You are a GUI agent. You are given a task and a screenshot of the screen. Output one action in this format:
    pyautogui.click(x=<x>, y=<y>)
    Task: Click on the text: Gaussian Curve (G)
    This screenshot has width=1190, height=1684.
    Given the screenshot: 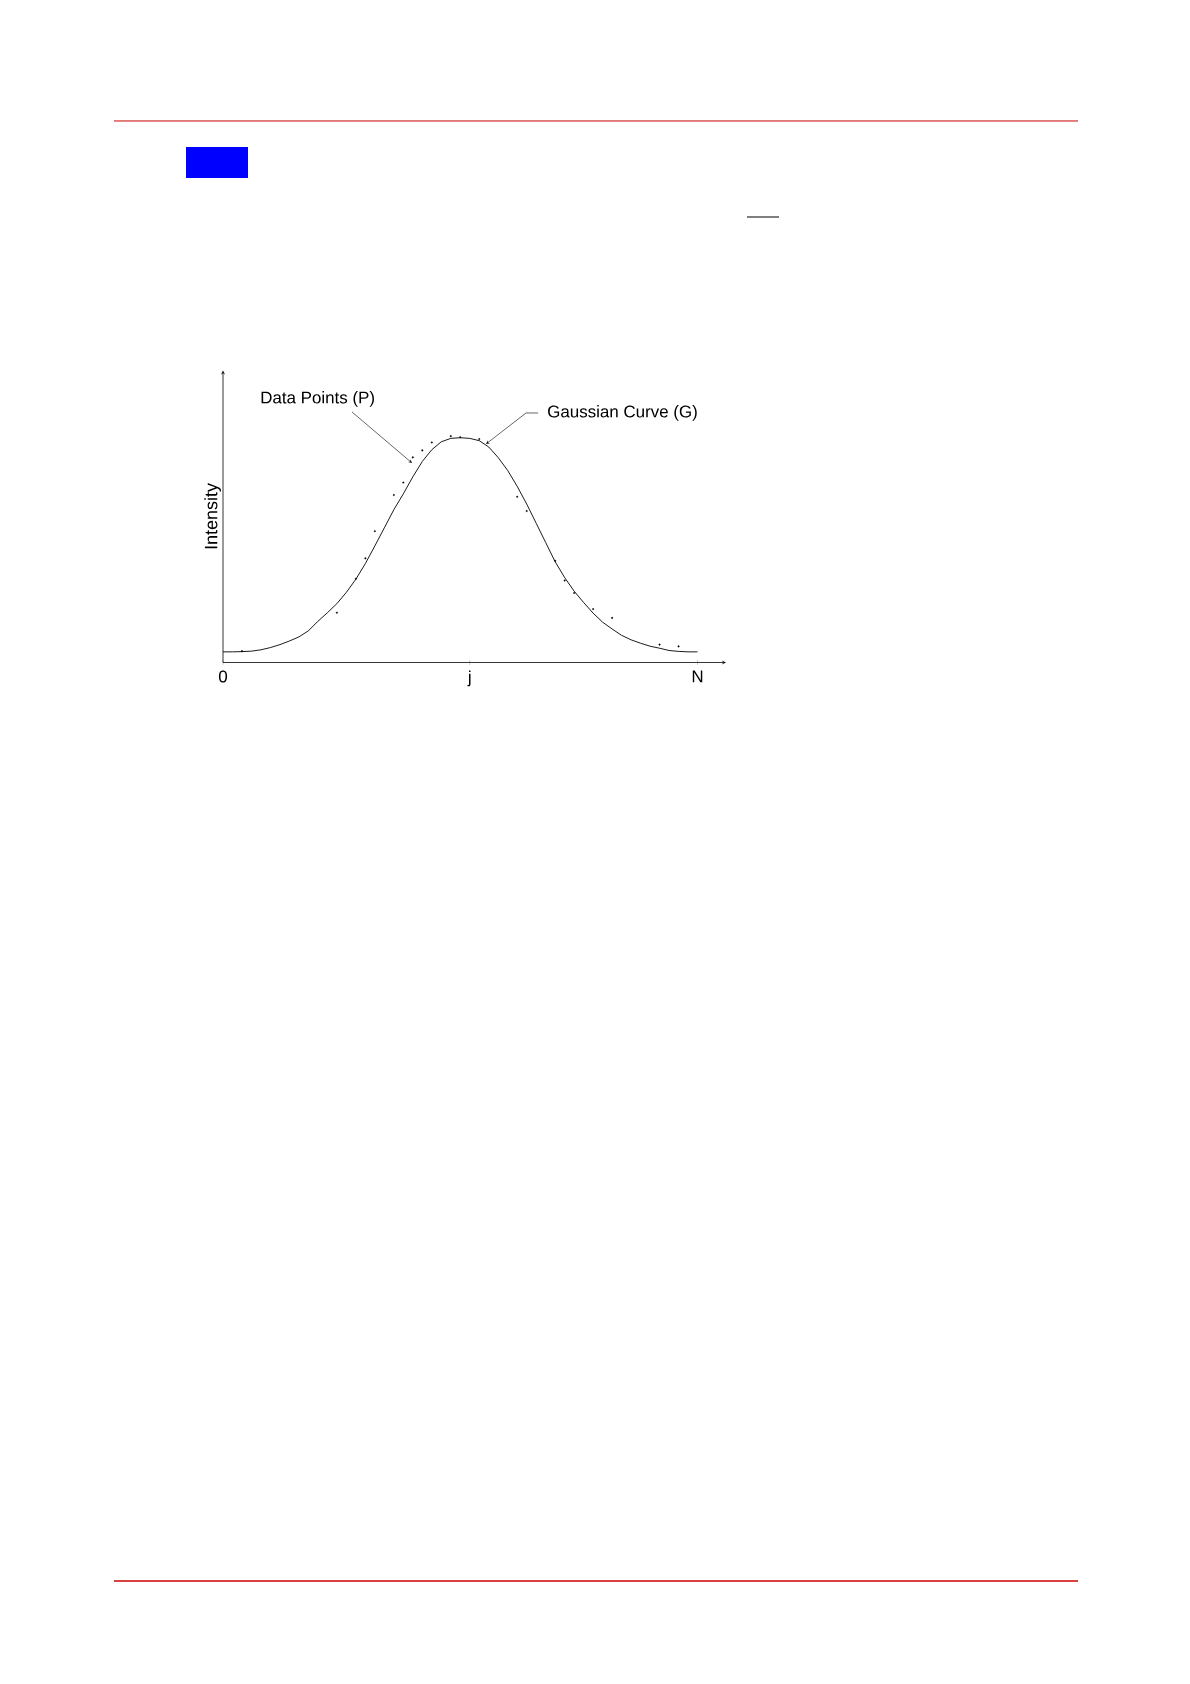 What is the action you would take?
    pyautogui.click(x=622, y=413)
    